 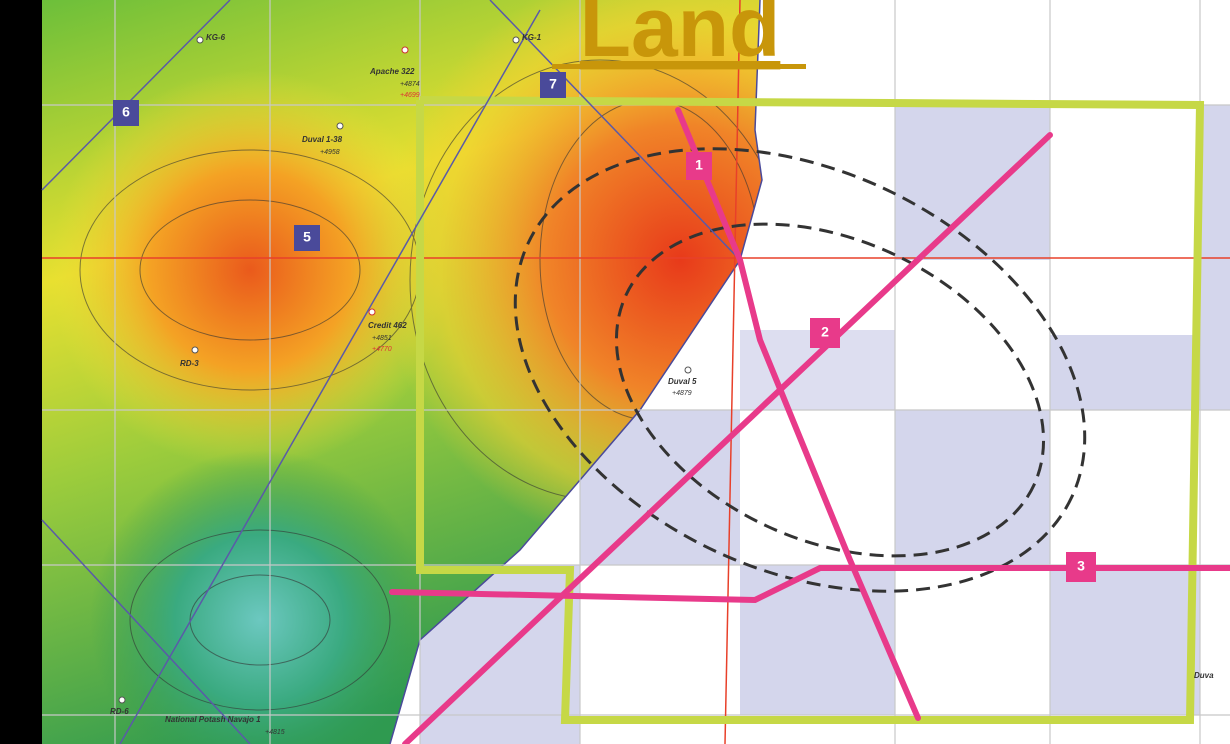 What do you see at coordinates (699, 165) in the screenshot?
I see `line-label: 1` at bounding box center [699, 165].